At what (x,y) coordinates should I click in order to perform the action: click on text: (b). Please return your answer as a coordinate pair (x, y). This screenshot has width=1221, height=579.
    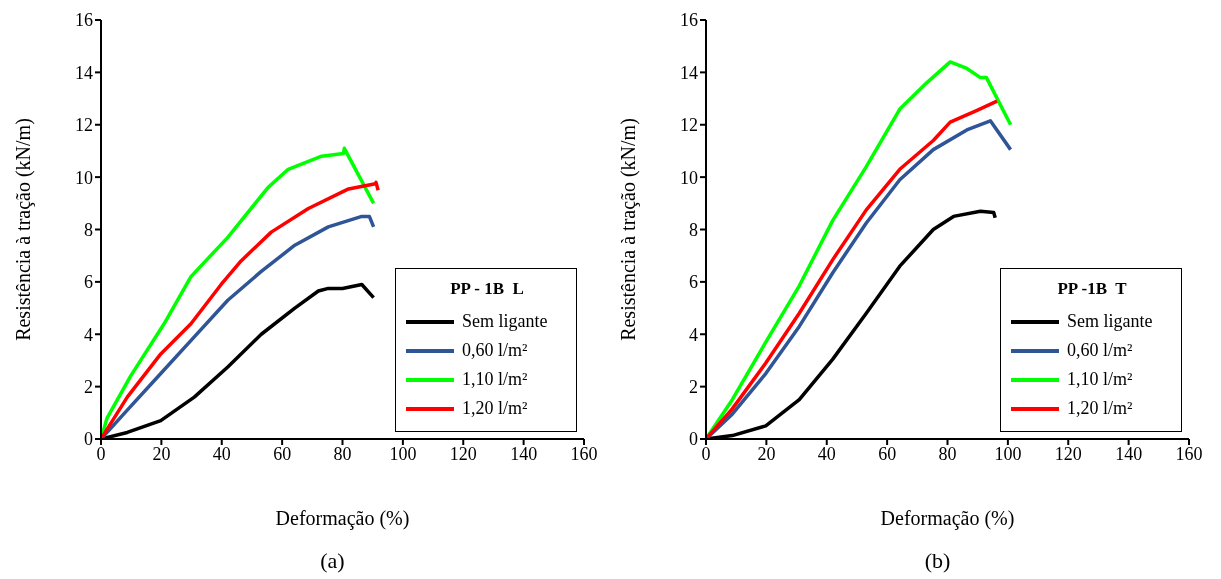
    Looking at the image, I should click on (937, 561).